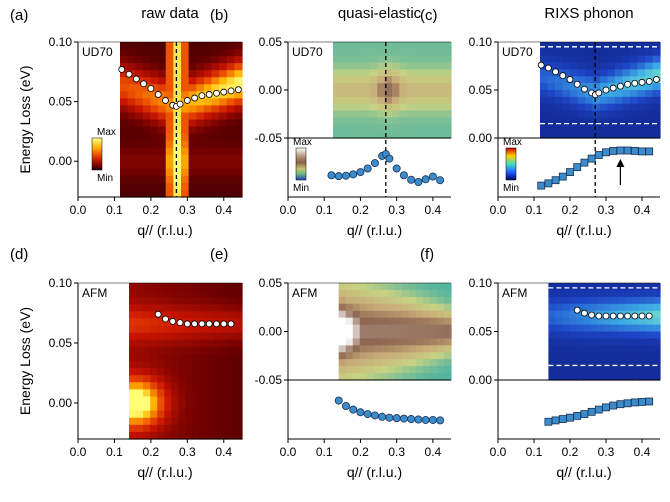 Image resolution: width=670 pixels, height=502 pixels. Describe the element at coordinates (151, 210) in the screenshot. I see `x-tick-label: 0.2` at that location.